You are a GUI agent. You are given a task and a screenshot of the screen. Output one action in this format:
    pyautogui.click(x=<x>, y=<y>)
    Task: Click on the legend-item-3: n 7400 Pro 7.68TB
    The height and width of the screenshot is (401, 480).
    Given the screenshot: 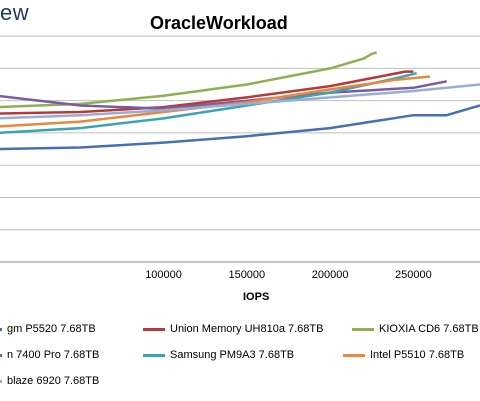 What is the action you would take?
    pyautogui.click(x=49, y=355)
    